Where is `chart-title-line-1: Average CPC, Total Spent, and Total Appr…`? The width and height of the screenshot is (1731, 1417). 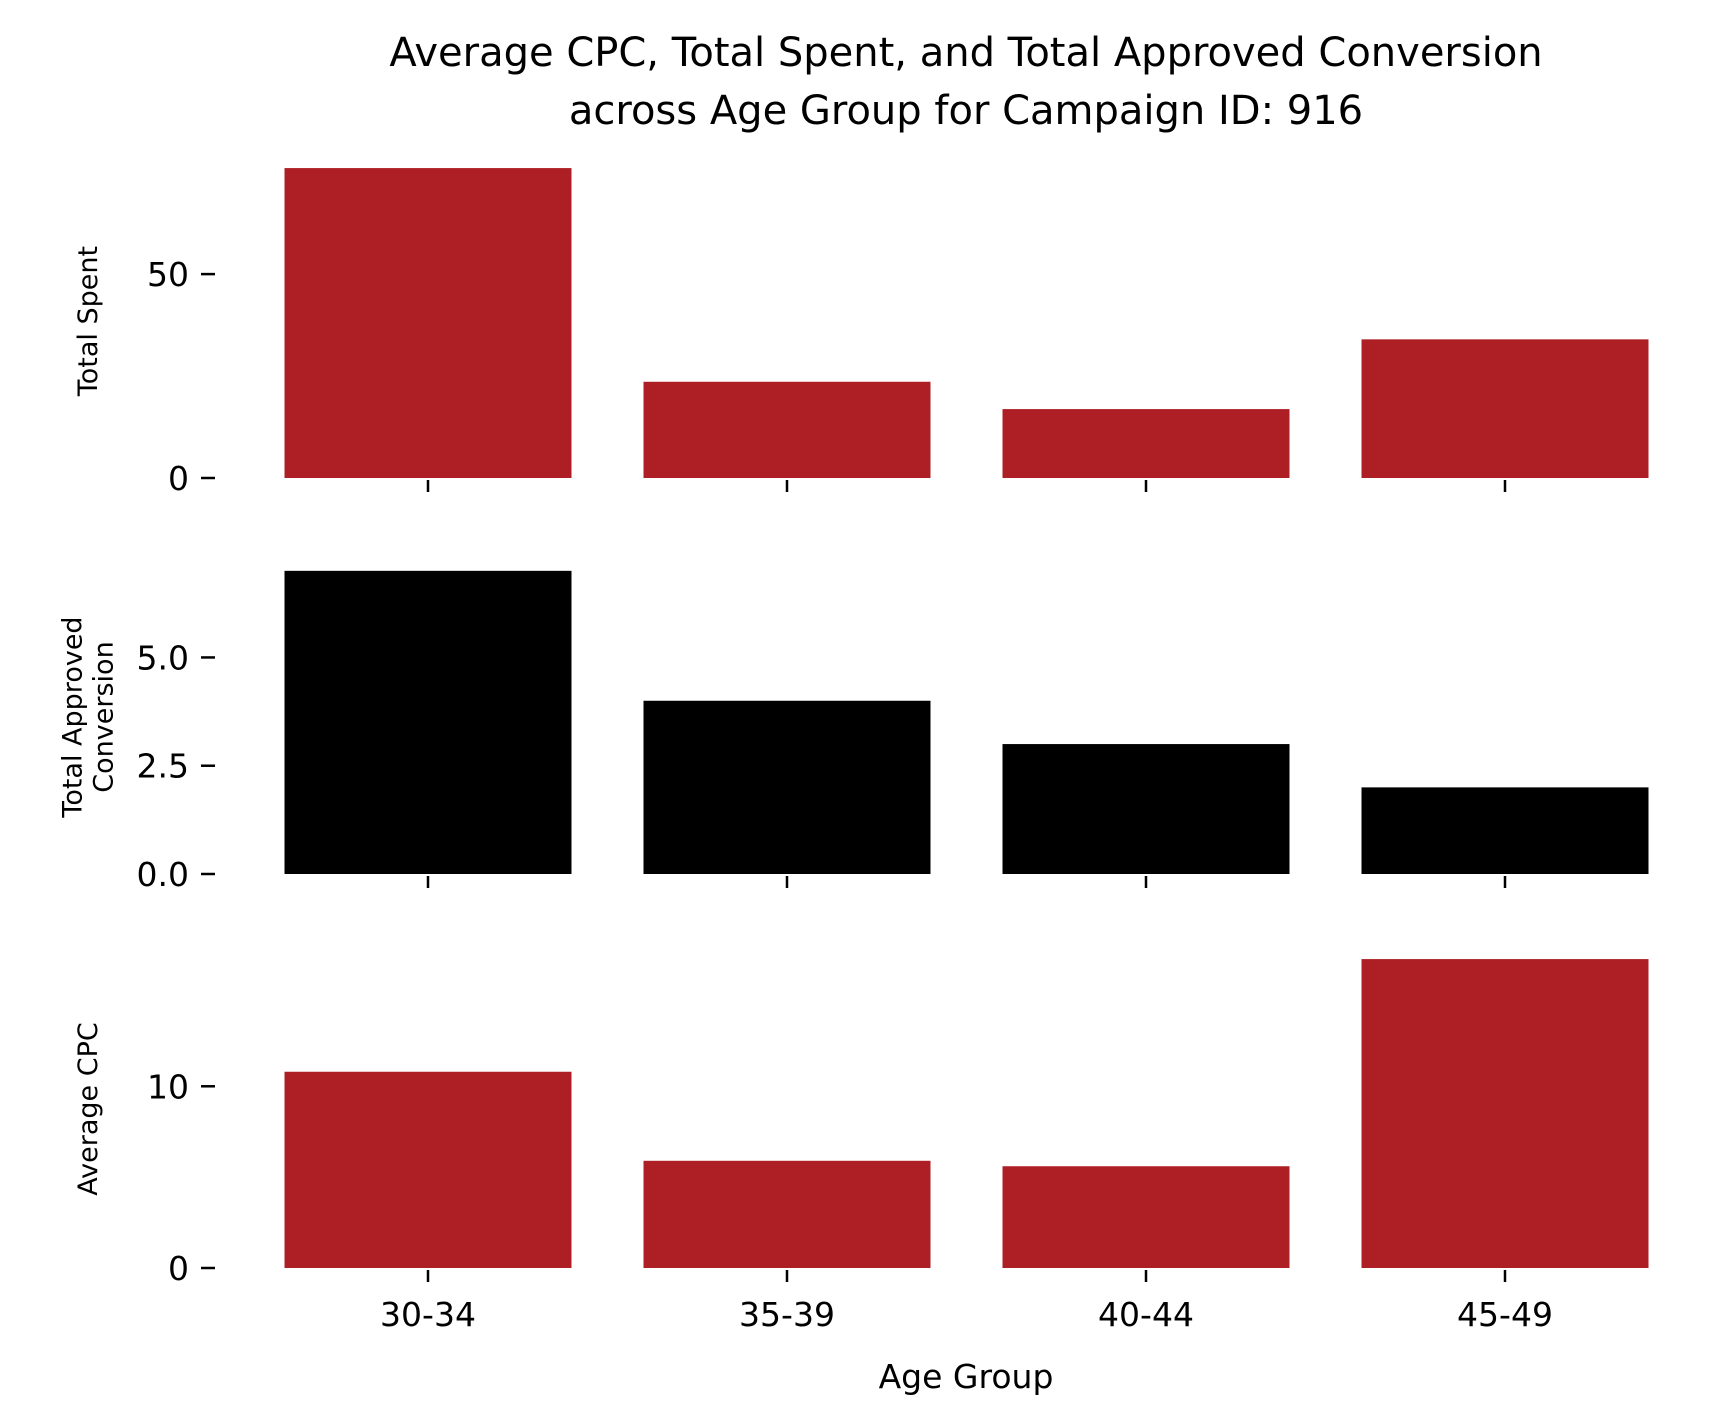 chart-title-line-1: Average CPC, Total Spent, and Total Appr… is located at coordinates (965, 53).